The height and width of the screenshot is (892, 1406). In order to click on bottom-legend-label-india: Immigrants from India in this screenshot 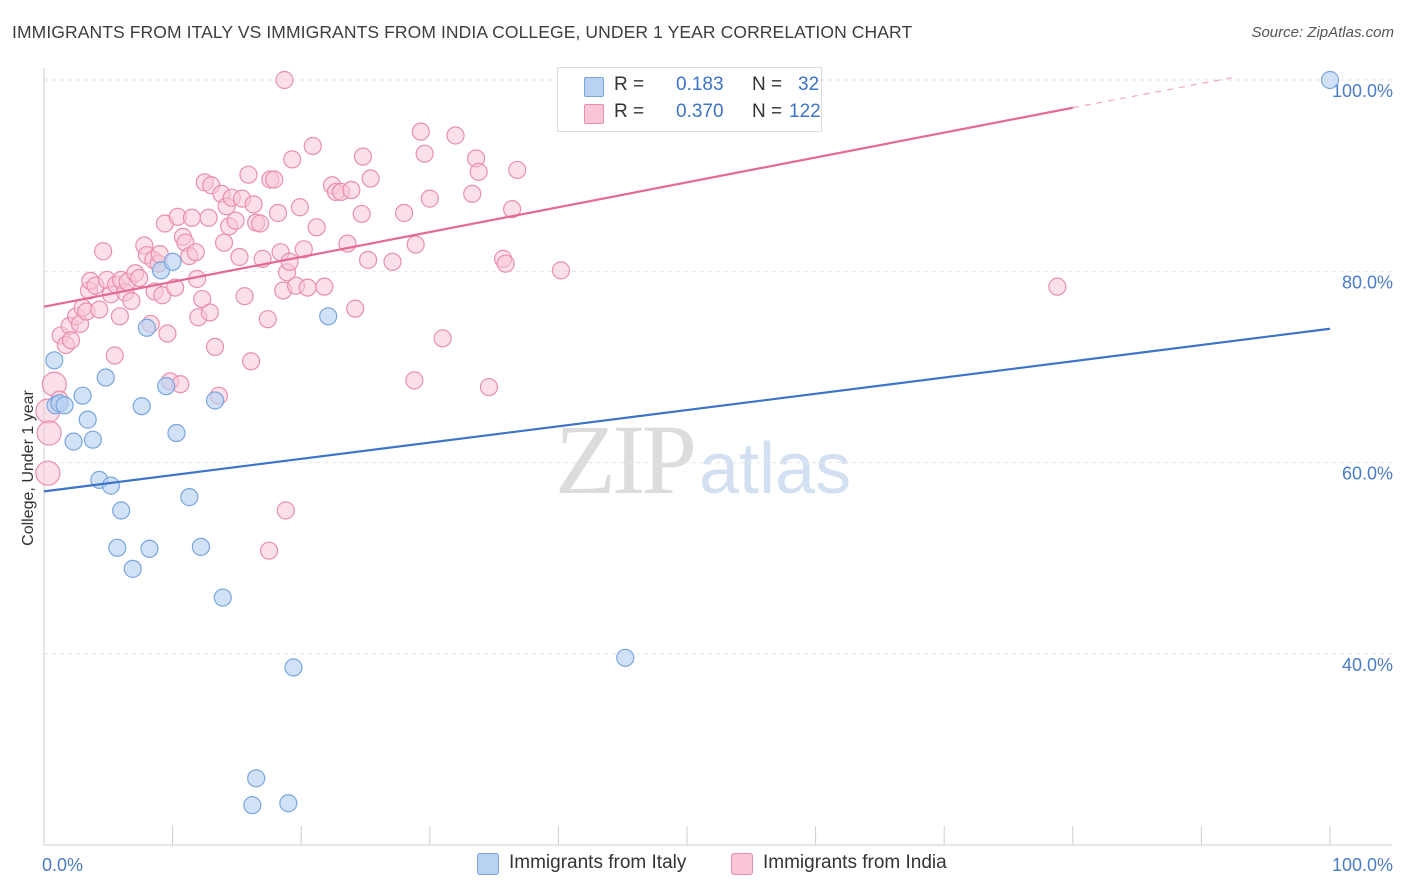, I will do `click(855, 862)`.